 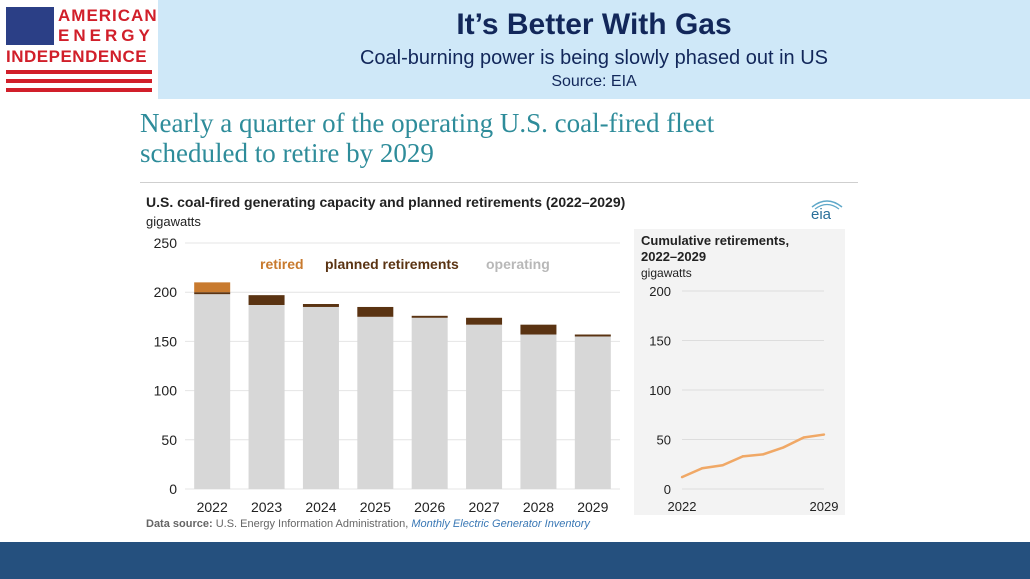 I want to click on eia-logo-icon: eia, so click(x=827, y=210).